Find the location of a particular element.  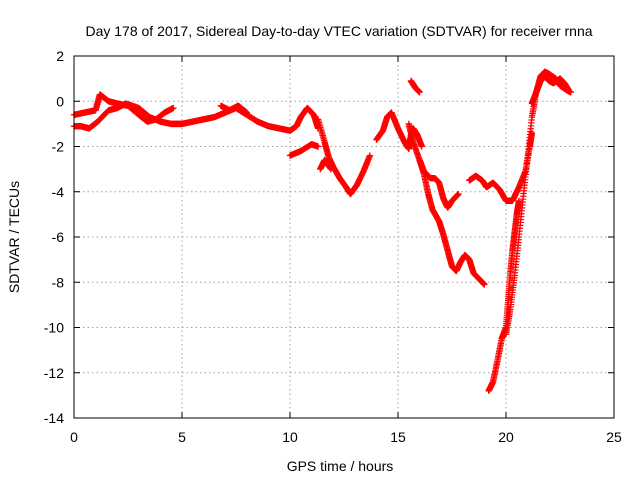

y-tick-label: -14 is located at coordinates (54, 418).